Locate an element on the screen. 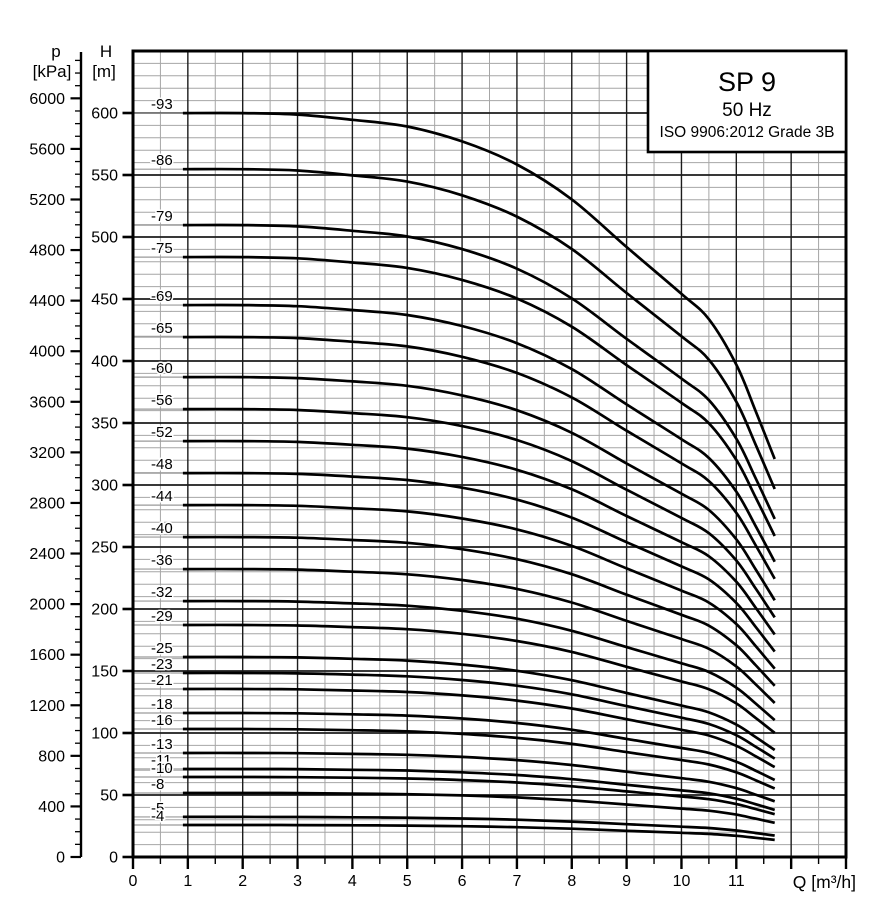  curve-path--40 is located at coordinates (479, 611).